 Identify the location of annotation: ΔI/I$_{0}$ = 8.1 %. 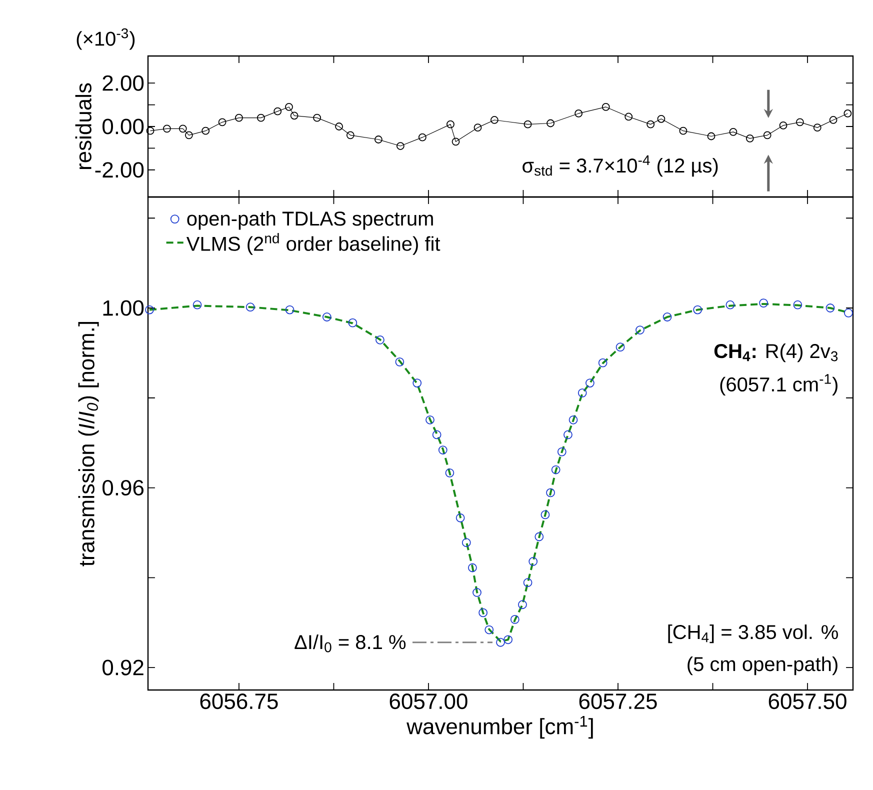
(350, 643).